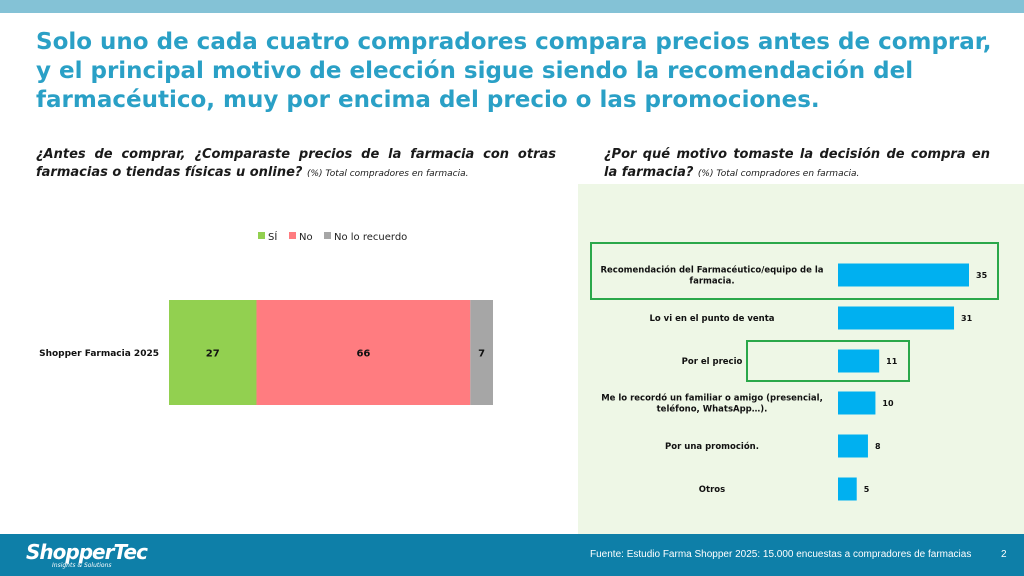  Describe the element at coordinates (867, 489) in the screenshot. I see `motive-value-label: 5` at that location.